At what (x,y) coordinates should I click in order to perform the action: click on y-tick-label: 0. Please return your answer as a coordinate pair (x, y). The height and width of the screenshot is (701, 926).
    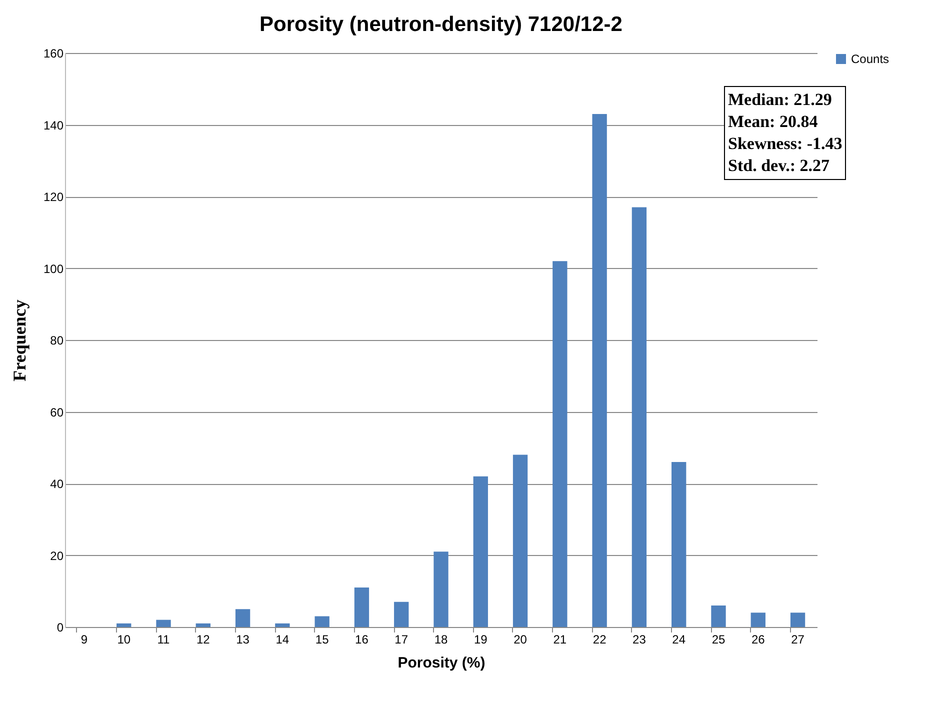
    Looking at the image, I should click on (60, 627).